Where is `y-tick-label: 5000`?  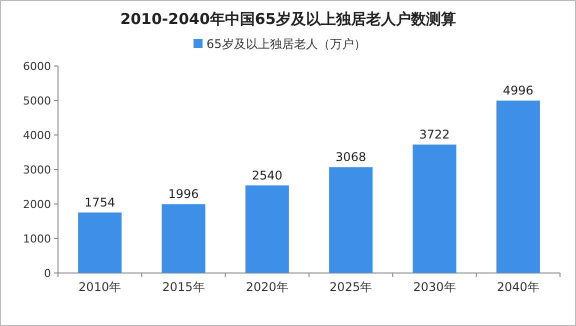 y-tick-label: 5000 is located at coordinates (37, 101).